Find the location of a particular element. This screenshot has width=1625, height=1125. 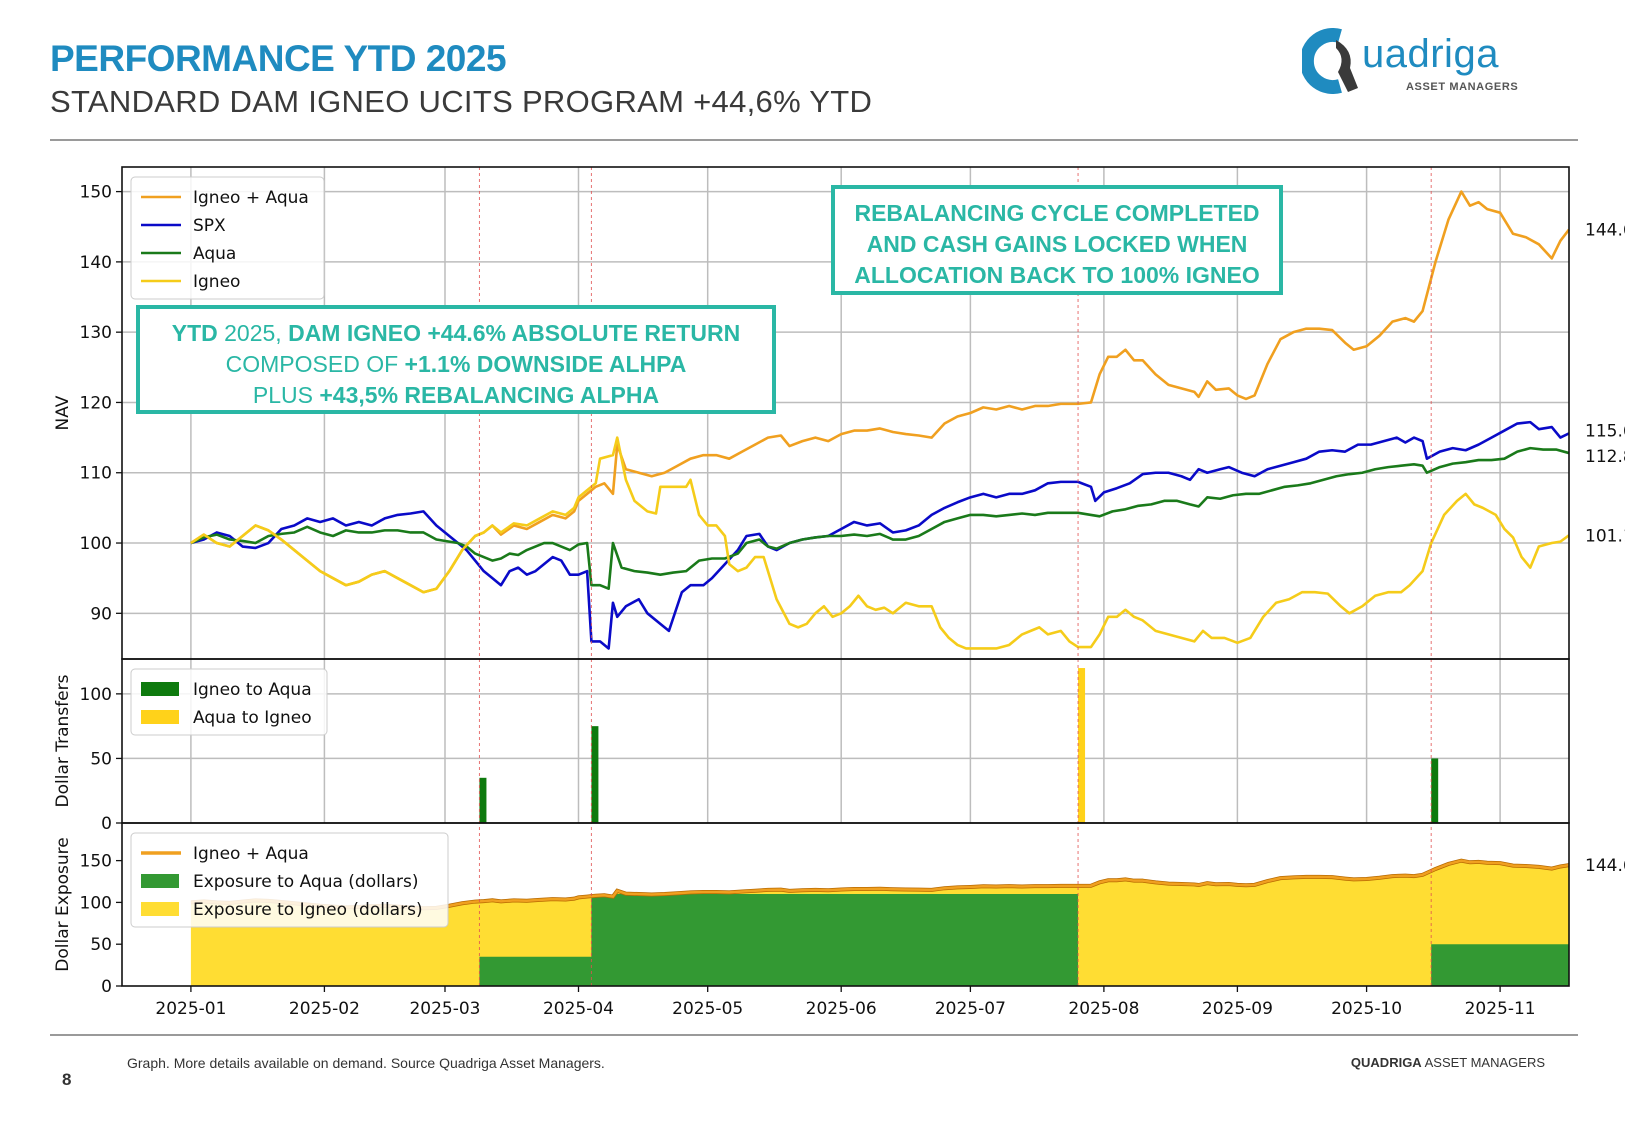

y-tick-label: 140 is located at coordinates (96, 263).